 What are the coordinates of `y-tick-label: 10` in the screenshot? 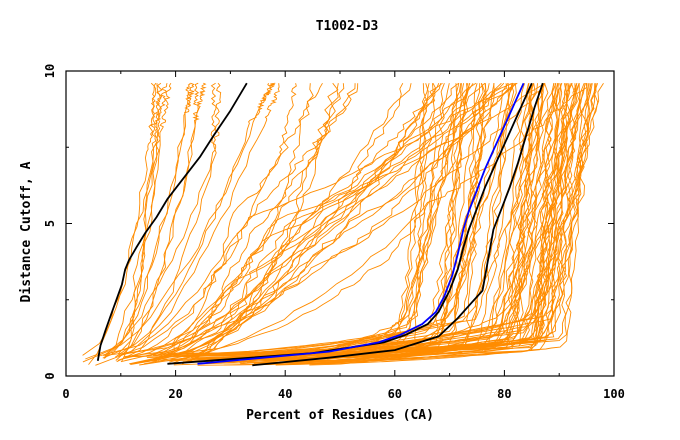 It's located at (50, 71).